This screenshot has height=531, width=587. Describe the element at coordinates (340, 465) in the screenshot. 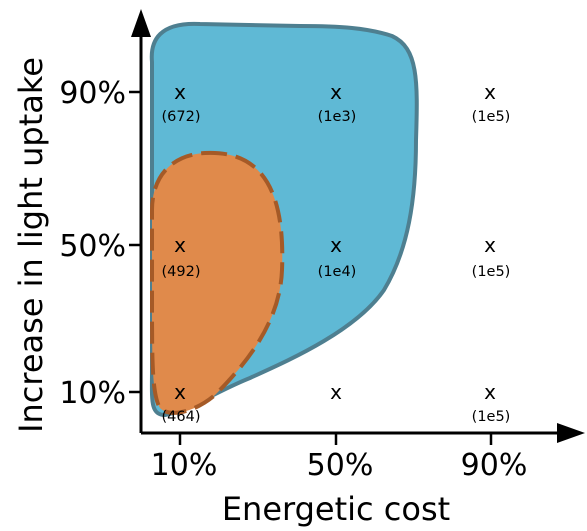

I see `x-tick-label: 50%` at that location.